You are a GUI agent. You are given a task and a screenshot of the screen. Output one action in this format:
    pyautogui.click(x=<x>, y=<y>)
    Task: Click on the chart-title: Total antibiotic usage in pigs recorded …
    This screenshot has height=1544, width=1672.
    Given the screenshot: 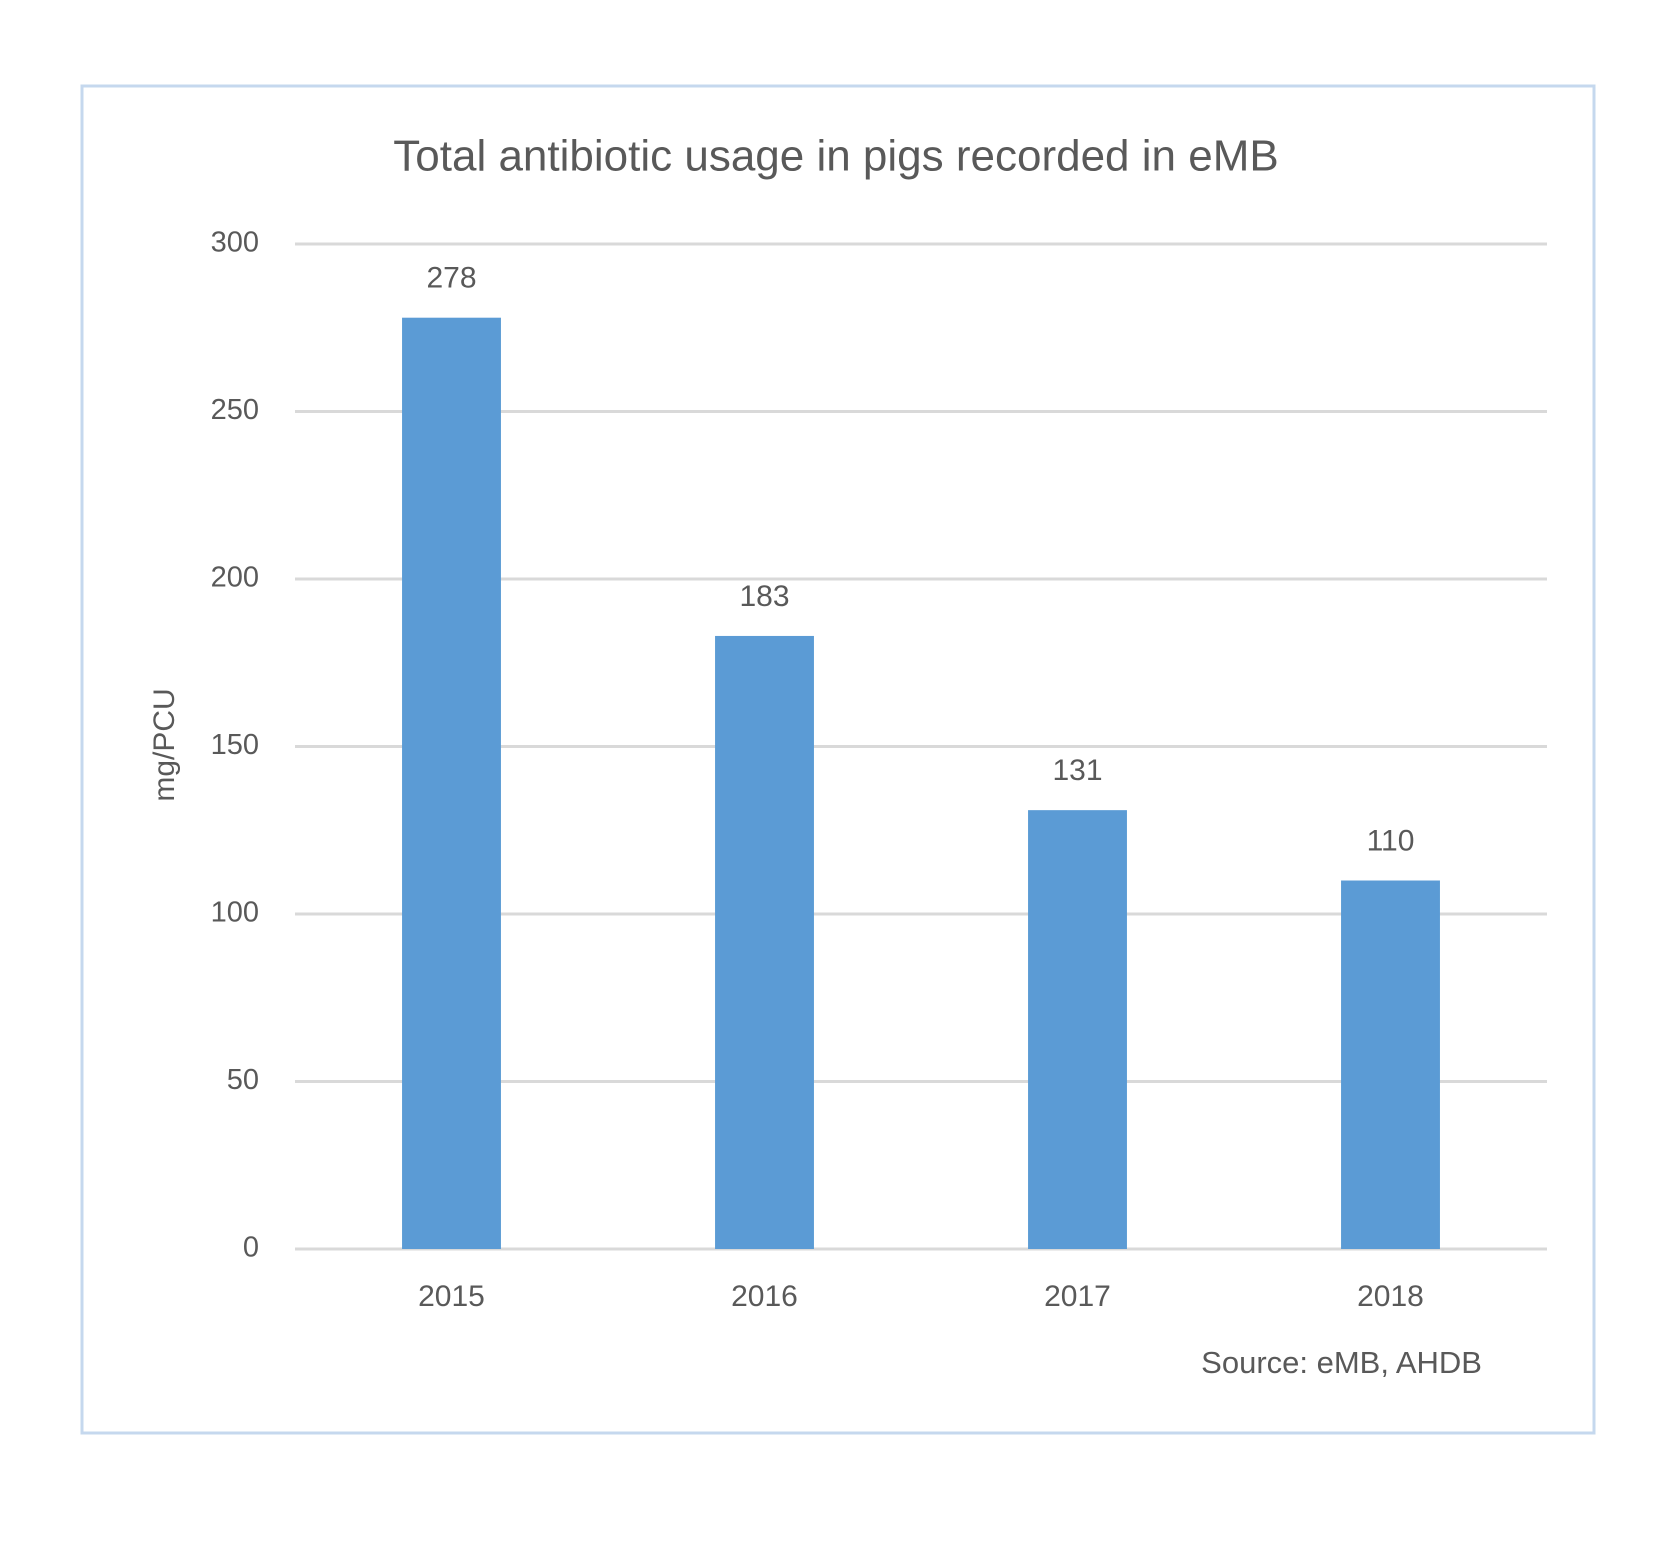 What is the action you would take?
    pyautogui.click(x=835, y=156)
    